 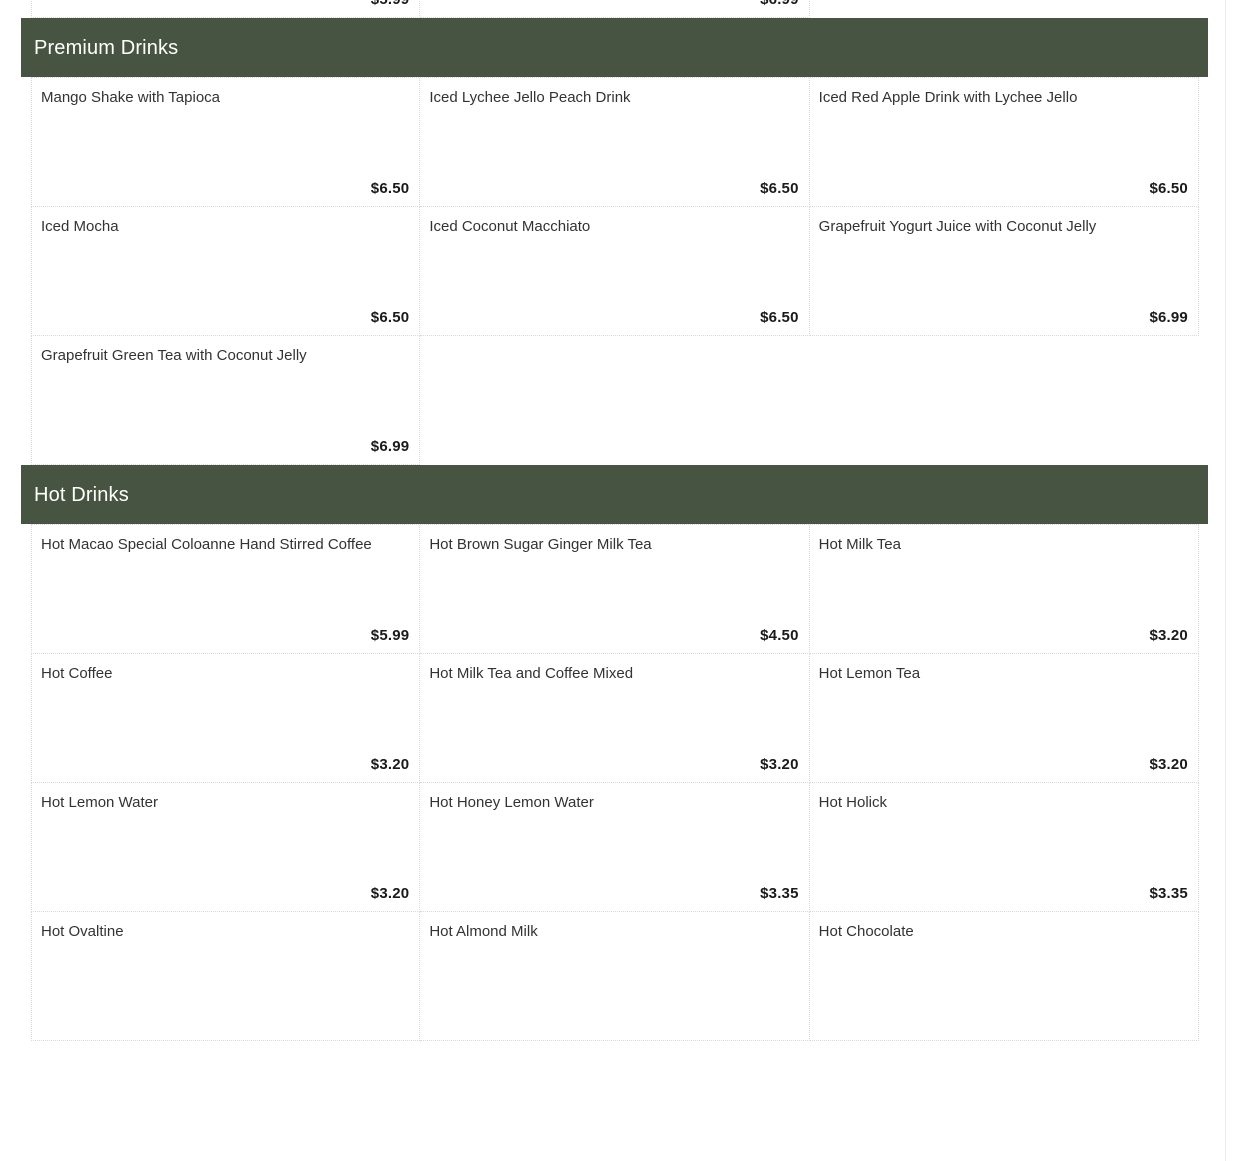 I want to click on section-header-hot-drinks: Hot Drinks, so click(x=614, y=494).